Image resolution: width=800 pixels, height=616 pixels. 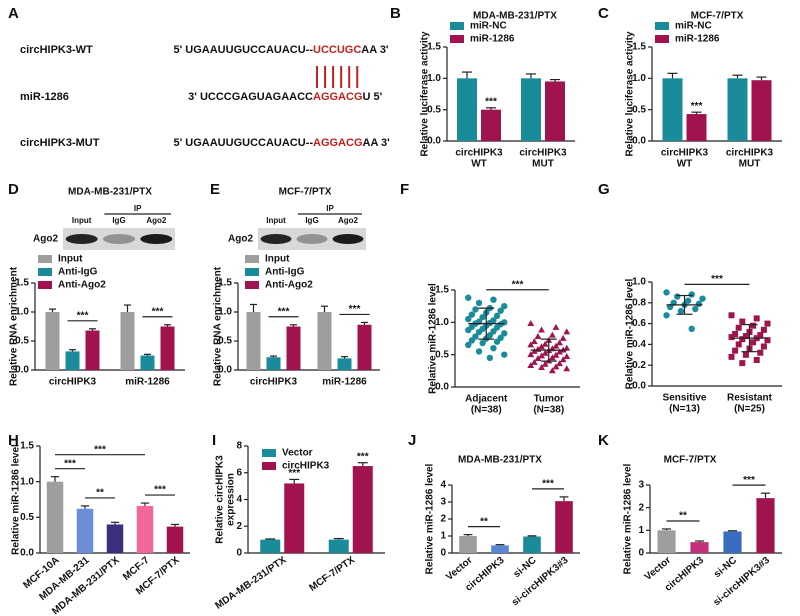 What do you see at coordinates (486, 410) in the screenshot?
I see `x-tick-label: (N=38)` at bounding box center [486, 410].